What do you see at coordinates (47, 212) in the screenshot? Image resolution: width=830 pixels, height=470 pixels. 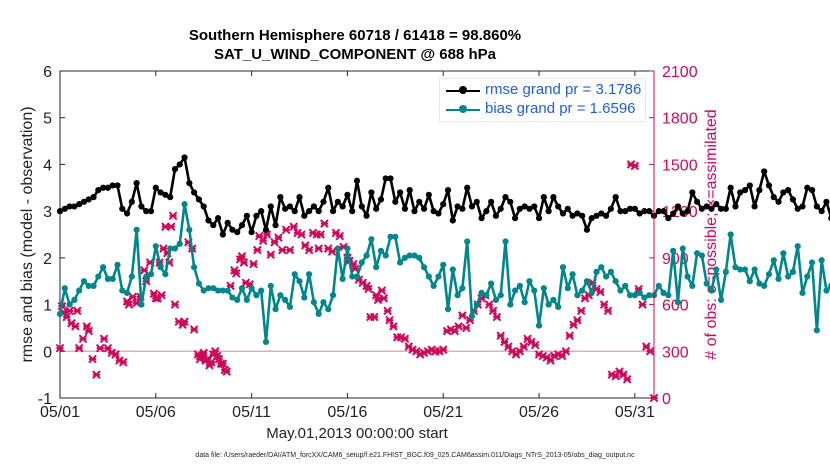 I see `y-tick-label: 3` at bounding box center [47, 212].